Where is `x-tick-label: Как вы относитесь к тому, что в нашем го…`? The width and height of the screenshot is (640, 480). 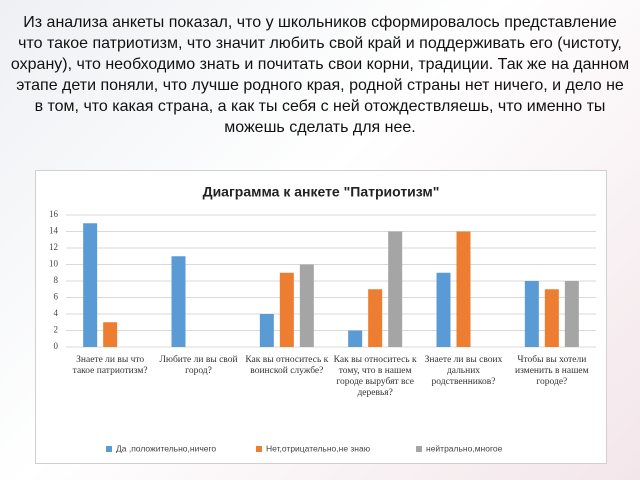 x-tick-label: Как вы относитесь к тому, что в нашем го… is located at coordinates (375, 376).